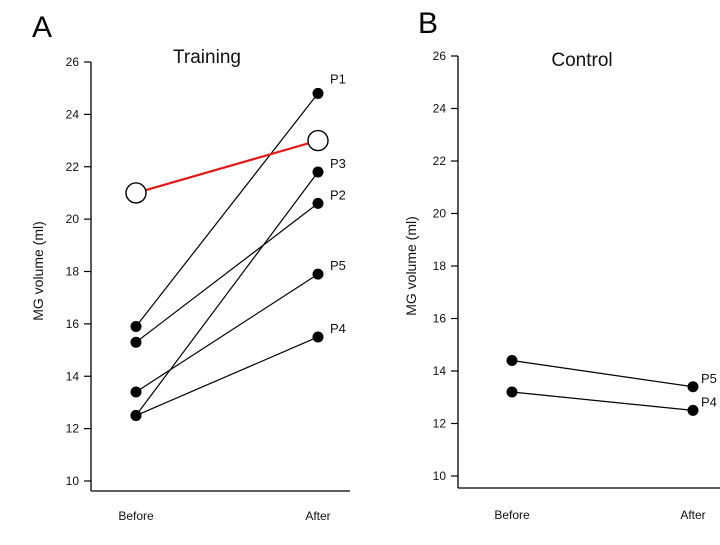  I want to click on panel-letter: A, so click(42, 27).